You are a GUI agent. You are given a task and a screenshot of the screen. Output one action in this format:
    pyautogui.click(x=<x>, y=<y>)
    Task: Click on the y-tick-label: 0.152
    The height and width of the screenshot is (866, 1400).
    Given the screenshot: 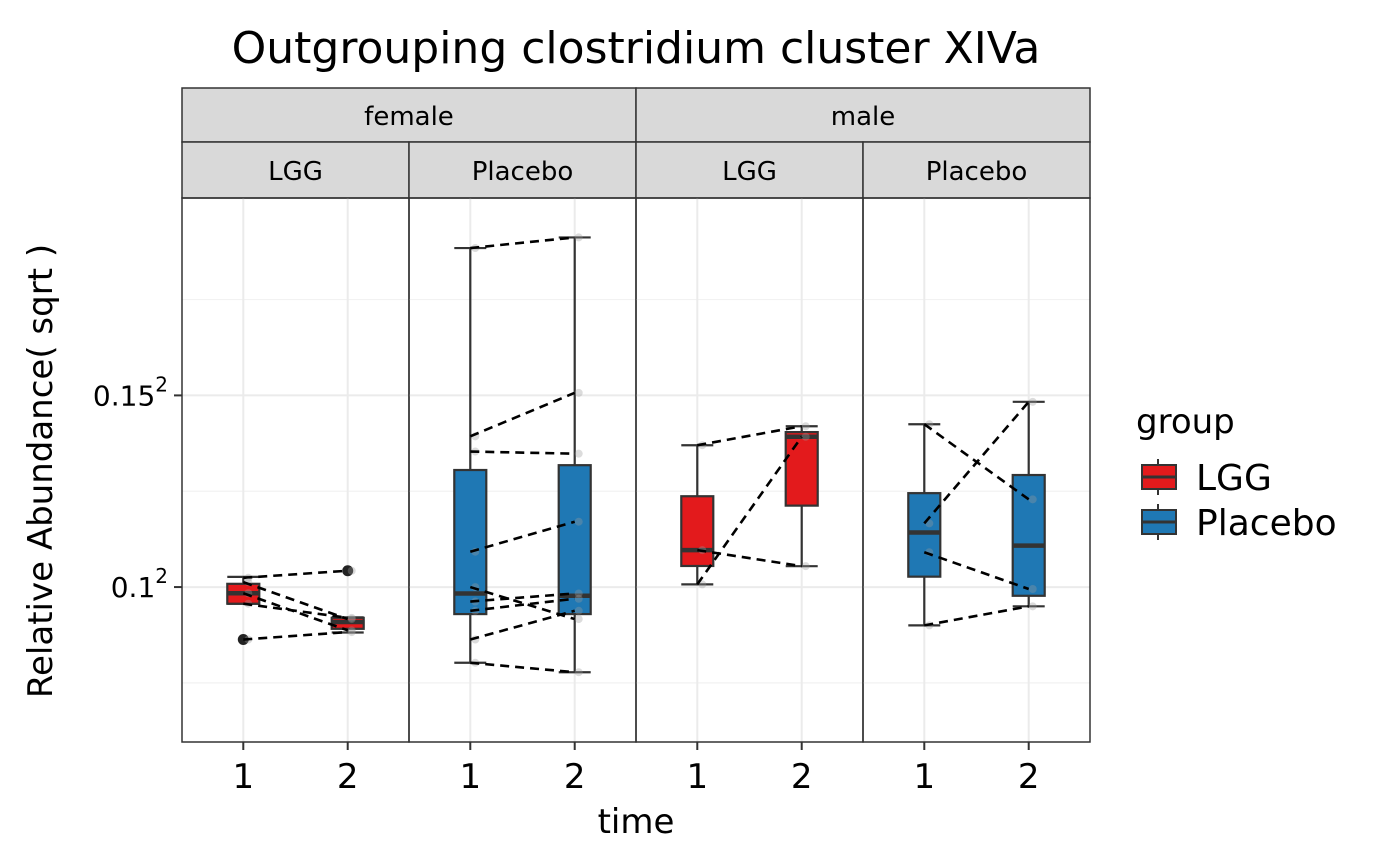 What is the action you would take?
    pyautogui.click(x=130, y=392)
    